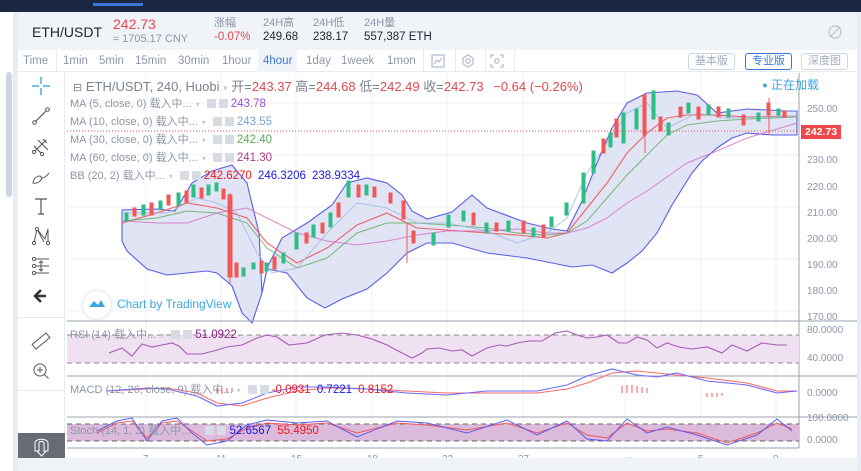  Describe the element at coordinates (279, 23) in the screenshot. I see `stat-label: 24H高` at that location.